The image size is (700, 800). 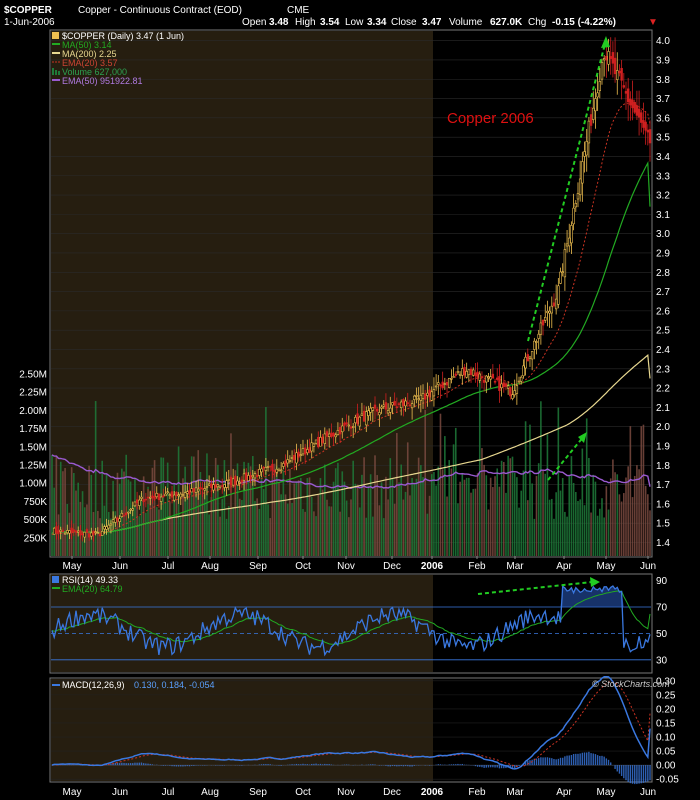 I want to click on x-tick-label: Feb, so click(x=477, y=792).